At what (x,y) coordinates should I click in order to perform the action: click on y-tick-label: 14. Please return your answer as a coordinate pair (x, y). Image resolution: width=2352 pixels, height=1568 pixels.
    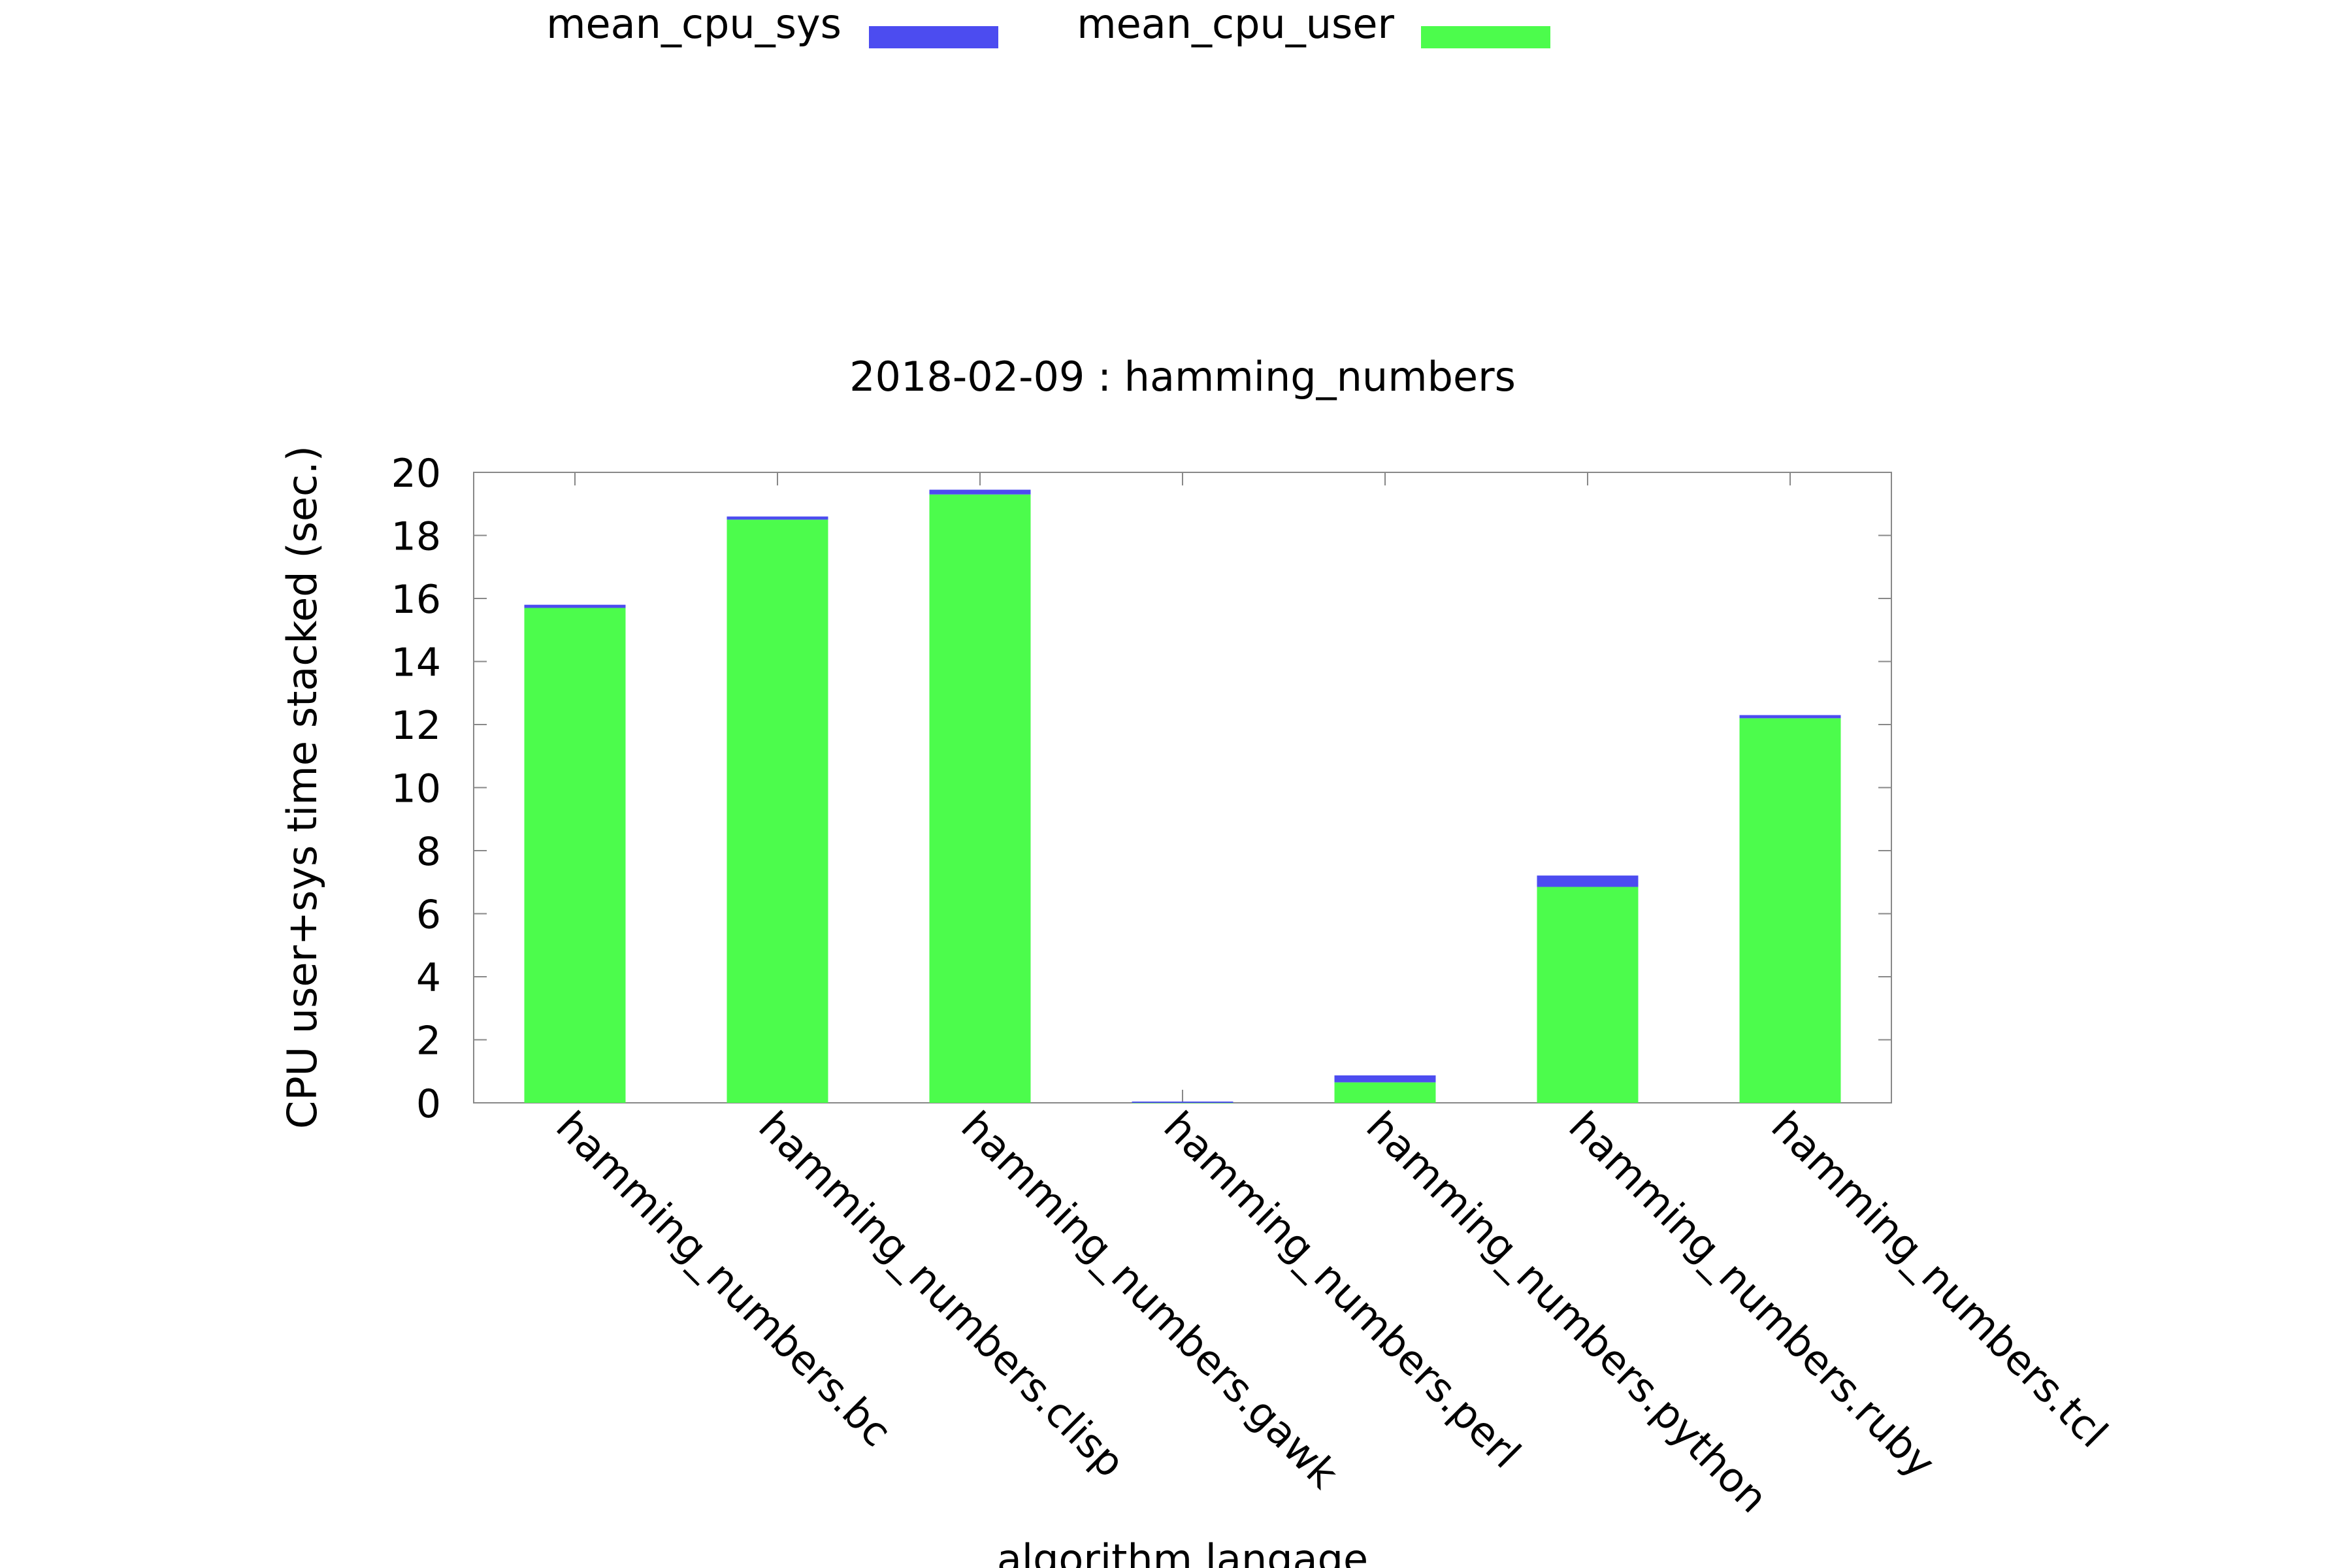
    Looking at the image, I should click on (416, 663).